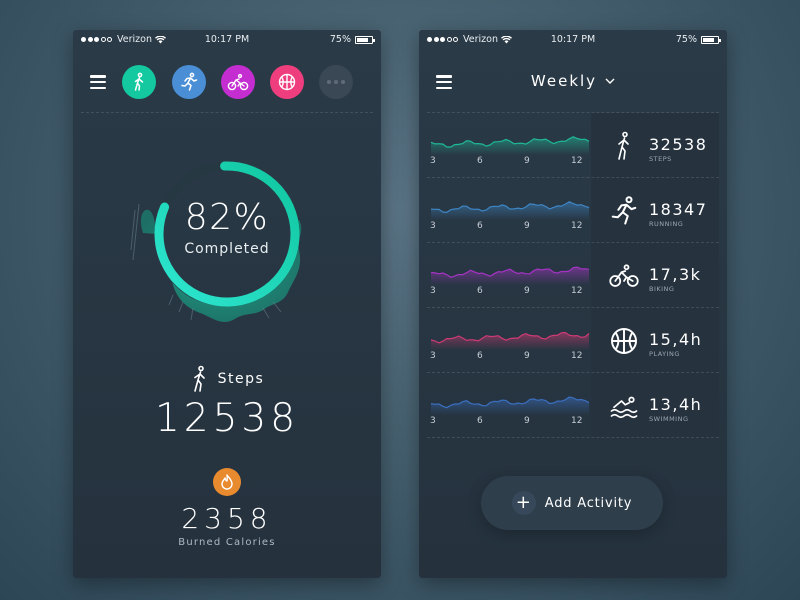 This screenshot has height=600, width=800. I want to click on activity-stat: 32538 STEPS, so click(655, 145).